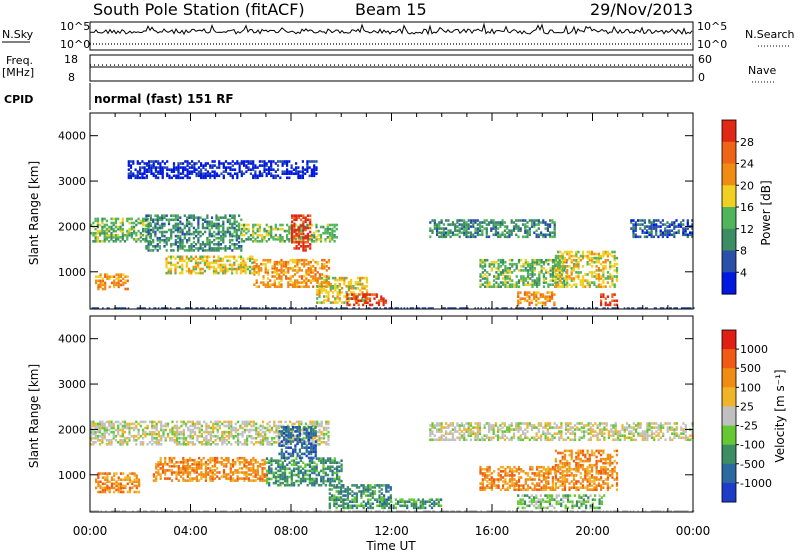 This screenshot has height=554, width=800. Describe the element at coordinates (754, 349) in the screenshot. I see `velocity-colorbar-tick-label: 1000` at that location.